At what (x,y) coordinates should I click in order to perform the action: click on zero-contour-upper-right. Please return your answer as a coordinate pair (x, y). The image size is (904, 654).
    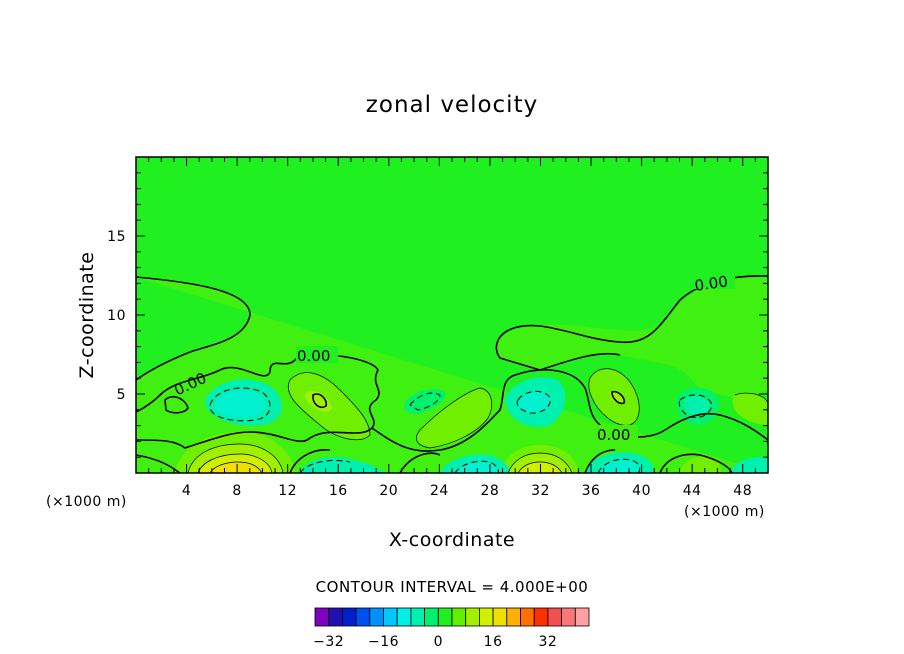
    Looking at the image, I should click on (631, 323).